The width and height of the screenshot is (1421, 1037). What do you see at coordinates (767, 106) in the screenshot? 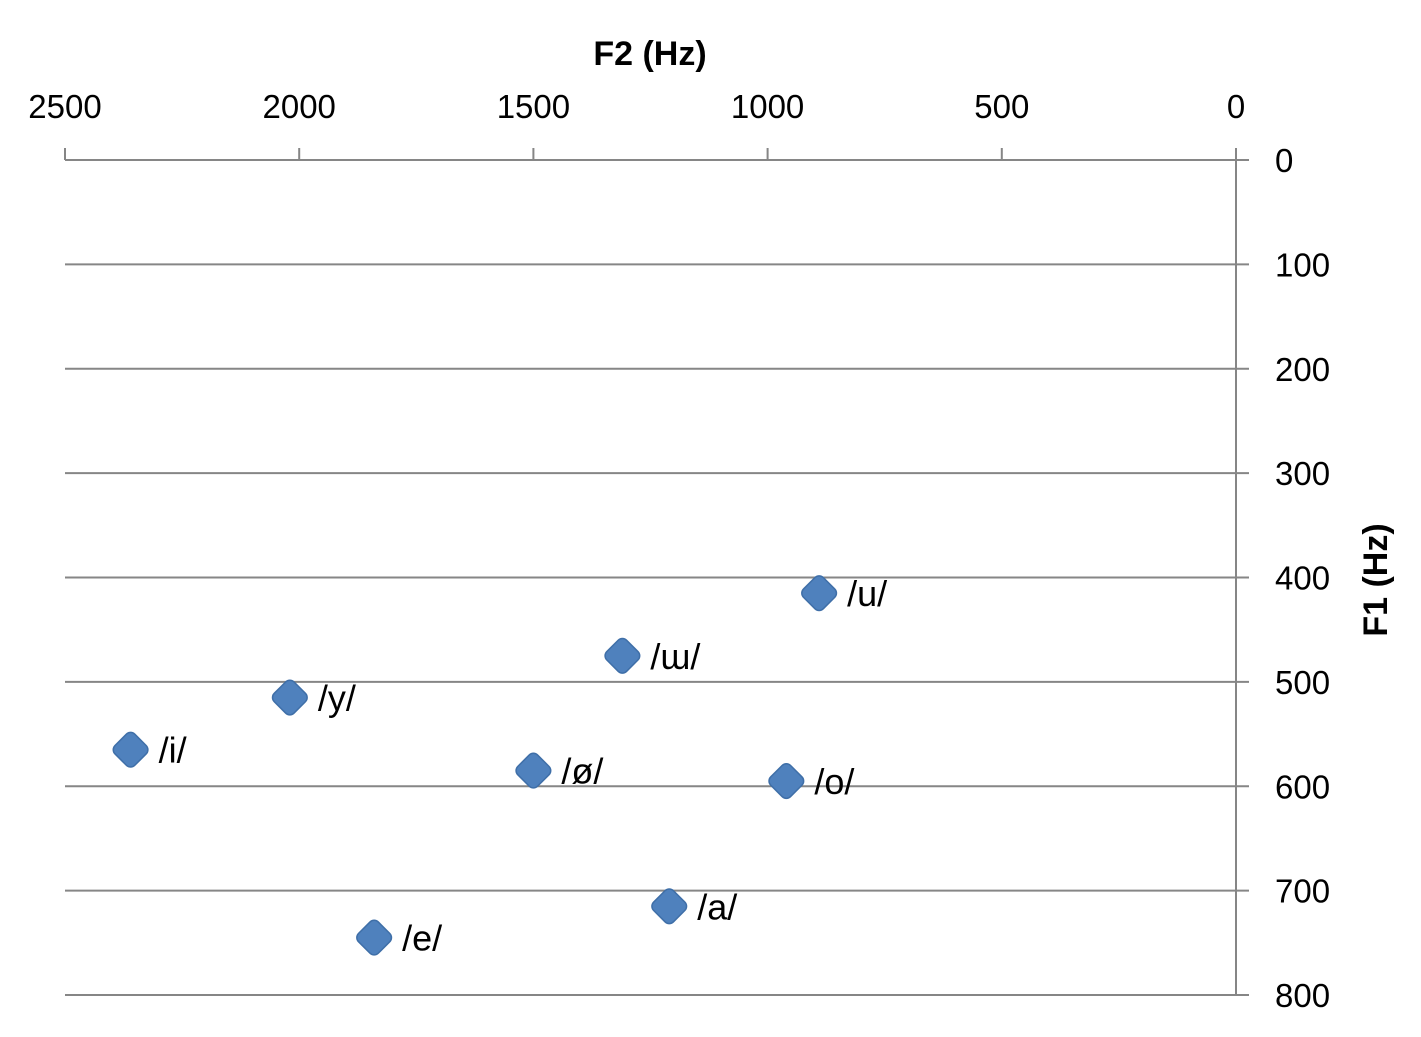
I see `x-tick-label: 1000` at bounding box center [767, 106].